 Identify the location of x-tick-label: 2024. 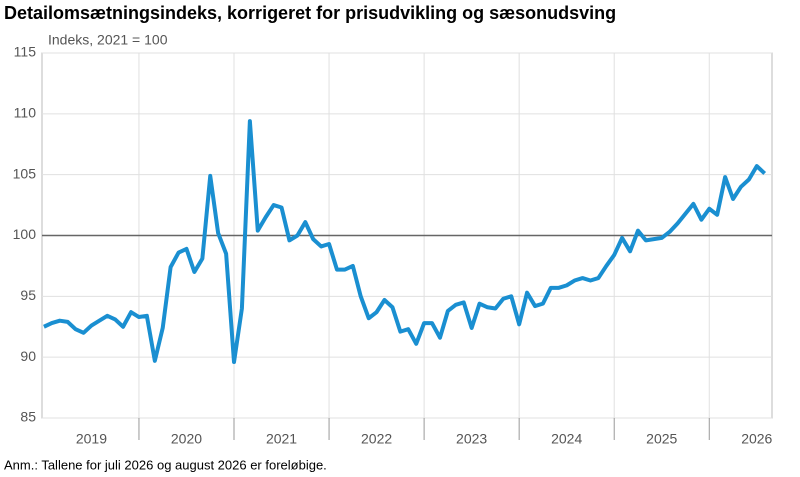
(566, 439).